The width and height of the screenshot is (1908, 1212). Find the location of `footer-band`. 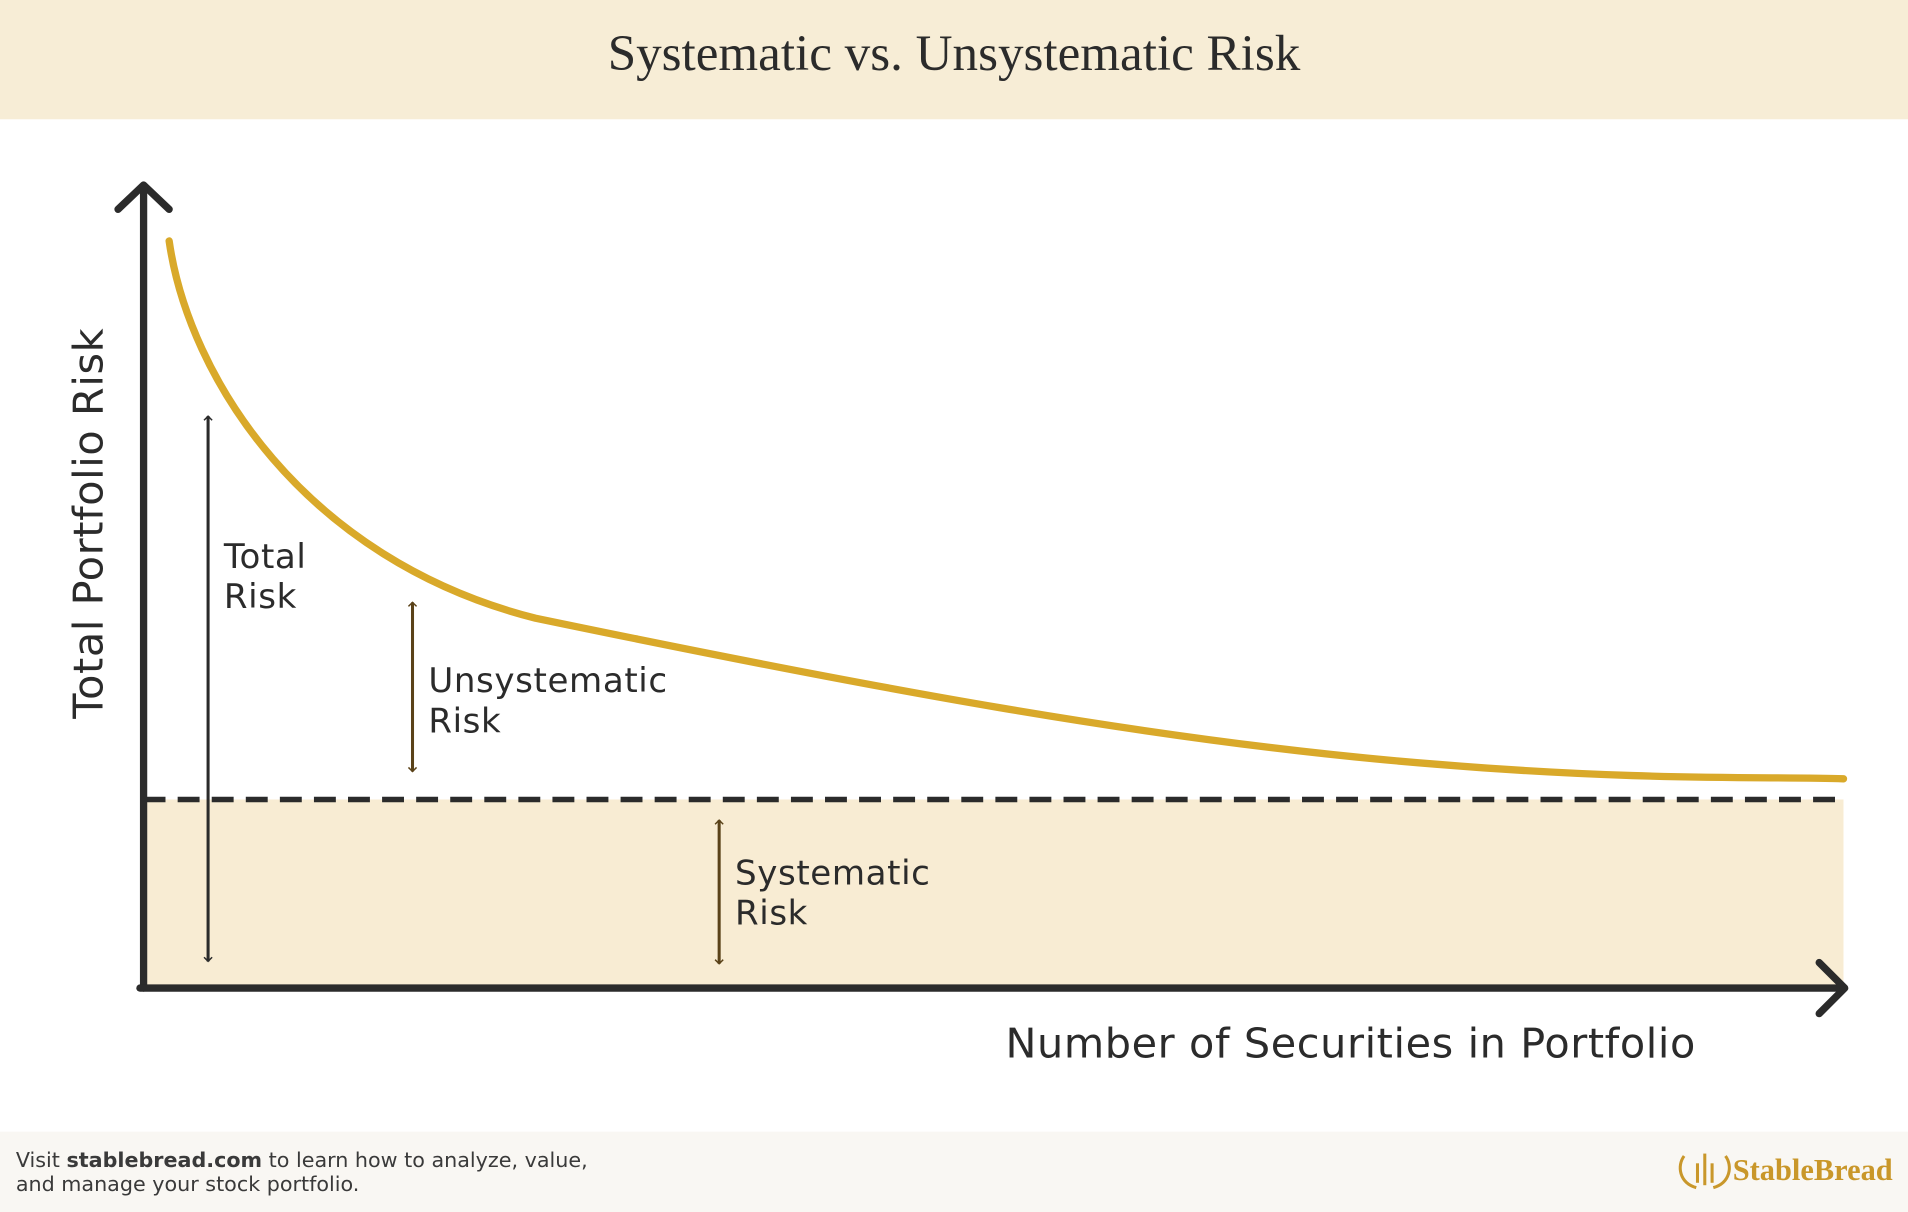

footer-band is located at coordinates (954, 1171).